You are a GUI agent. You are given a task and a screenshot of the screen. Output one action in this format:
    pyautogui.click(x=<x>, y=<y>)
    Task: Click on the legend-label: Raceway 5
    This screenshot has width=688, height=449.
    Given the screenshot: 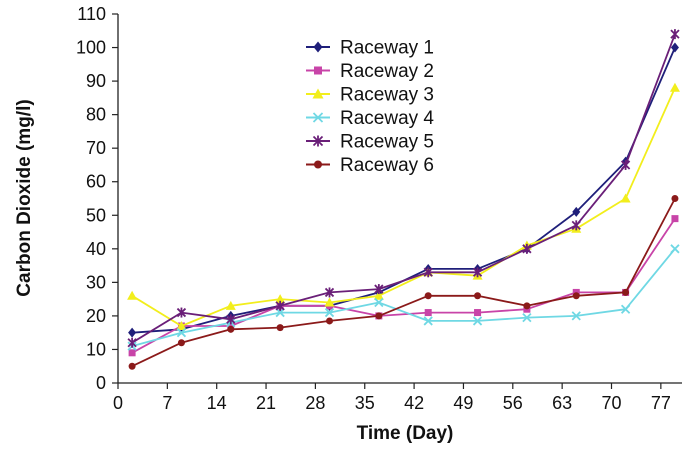 What is the action you would take?
    pyautogui.click(x=387, y=142)
    